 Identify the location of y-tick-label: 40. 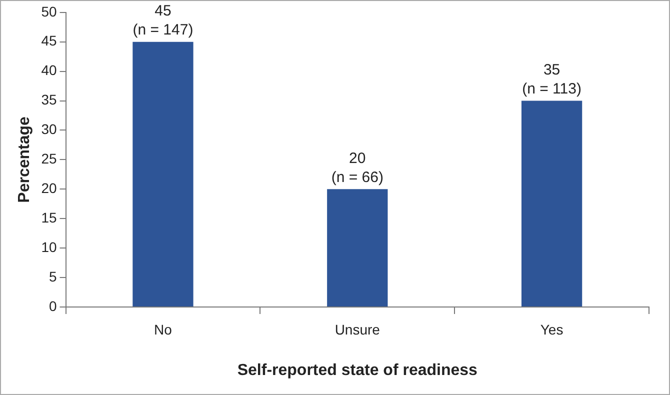
(49, 70).